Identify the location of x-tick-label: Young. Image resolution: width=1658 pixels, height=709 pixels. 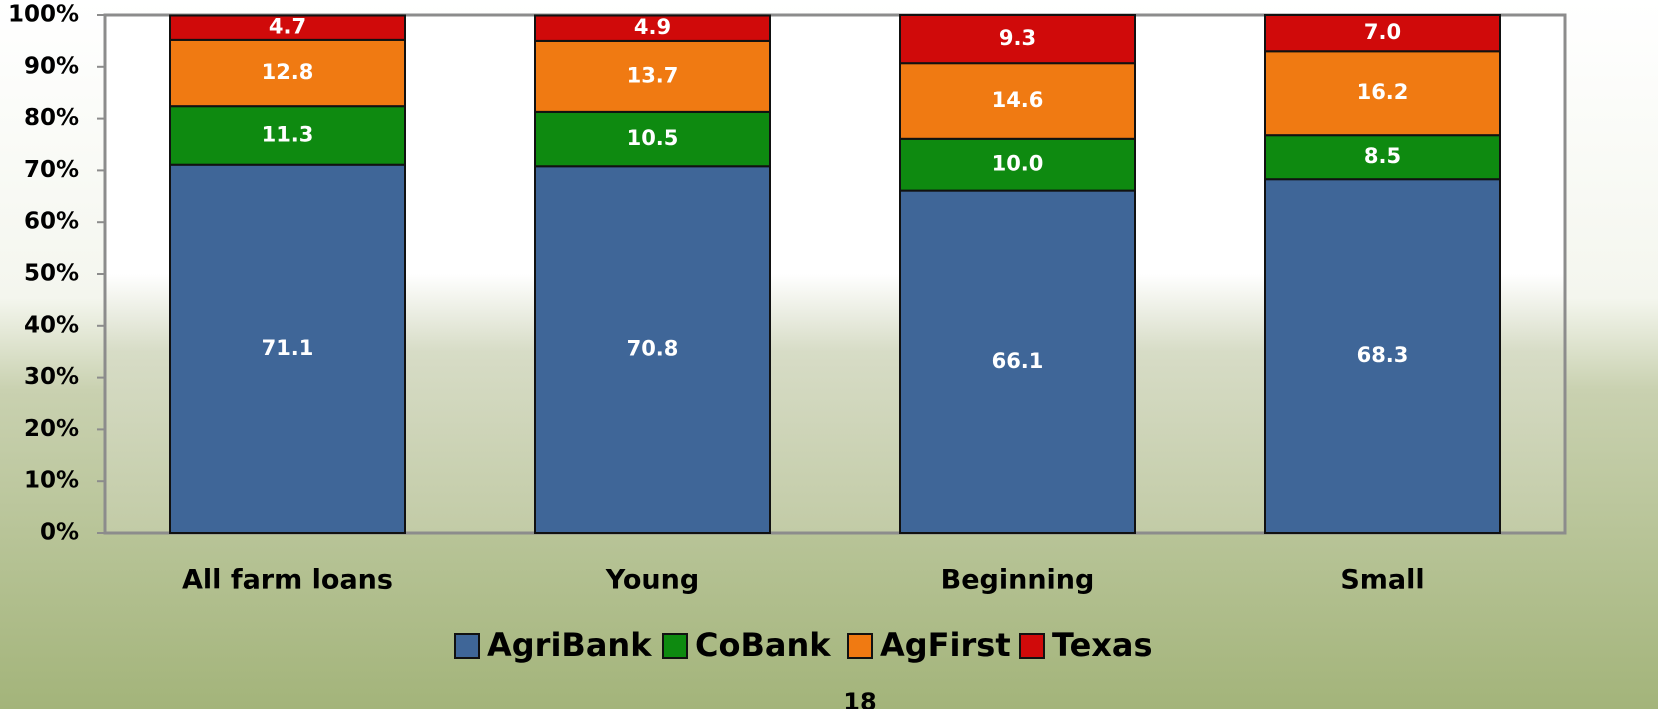
(652, 580).